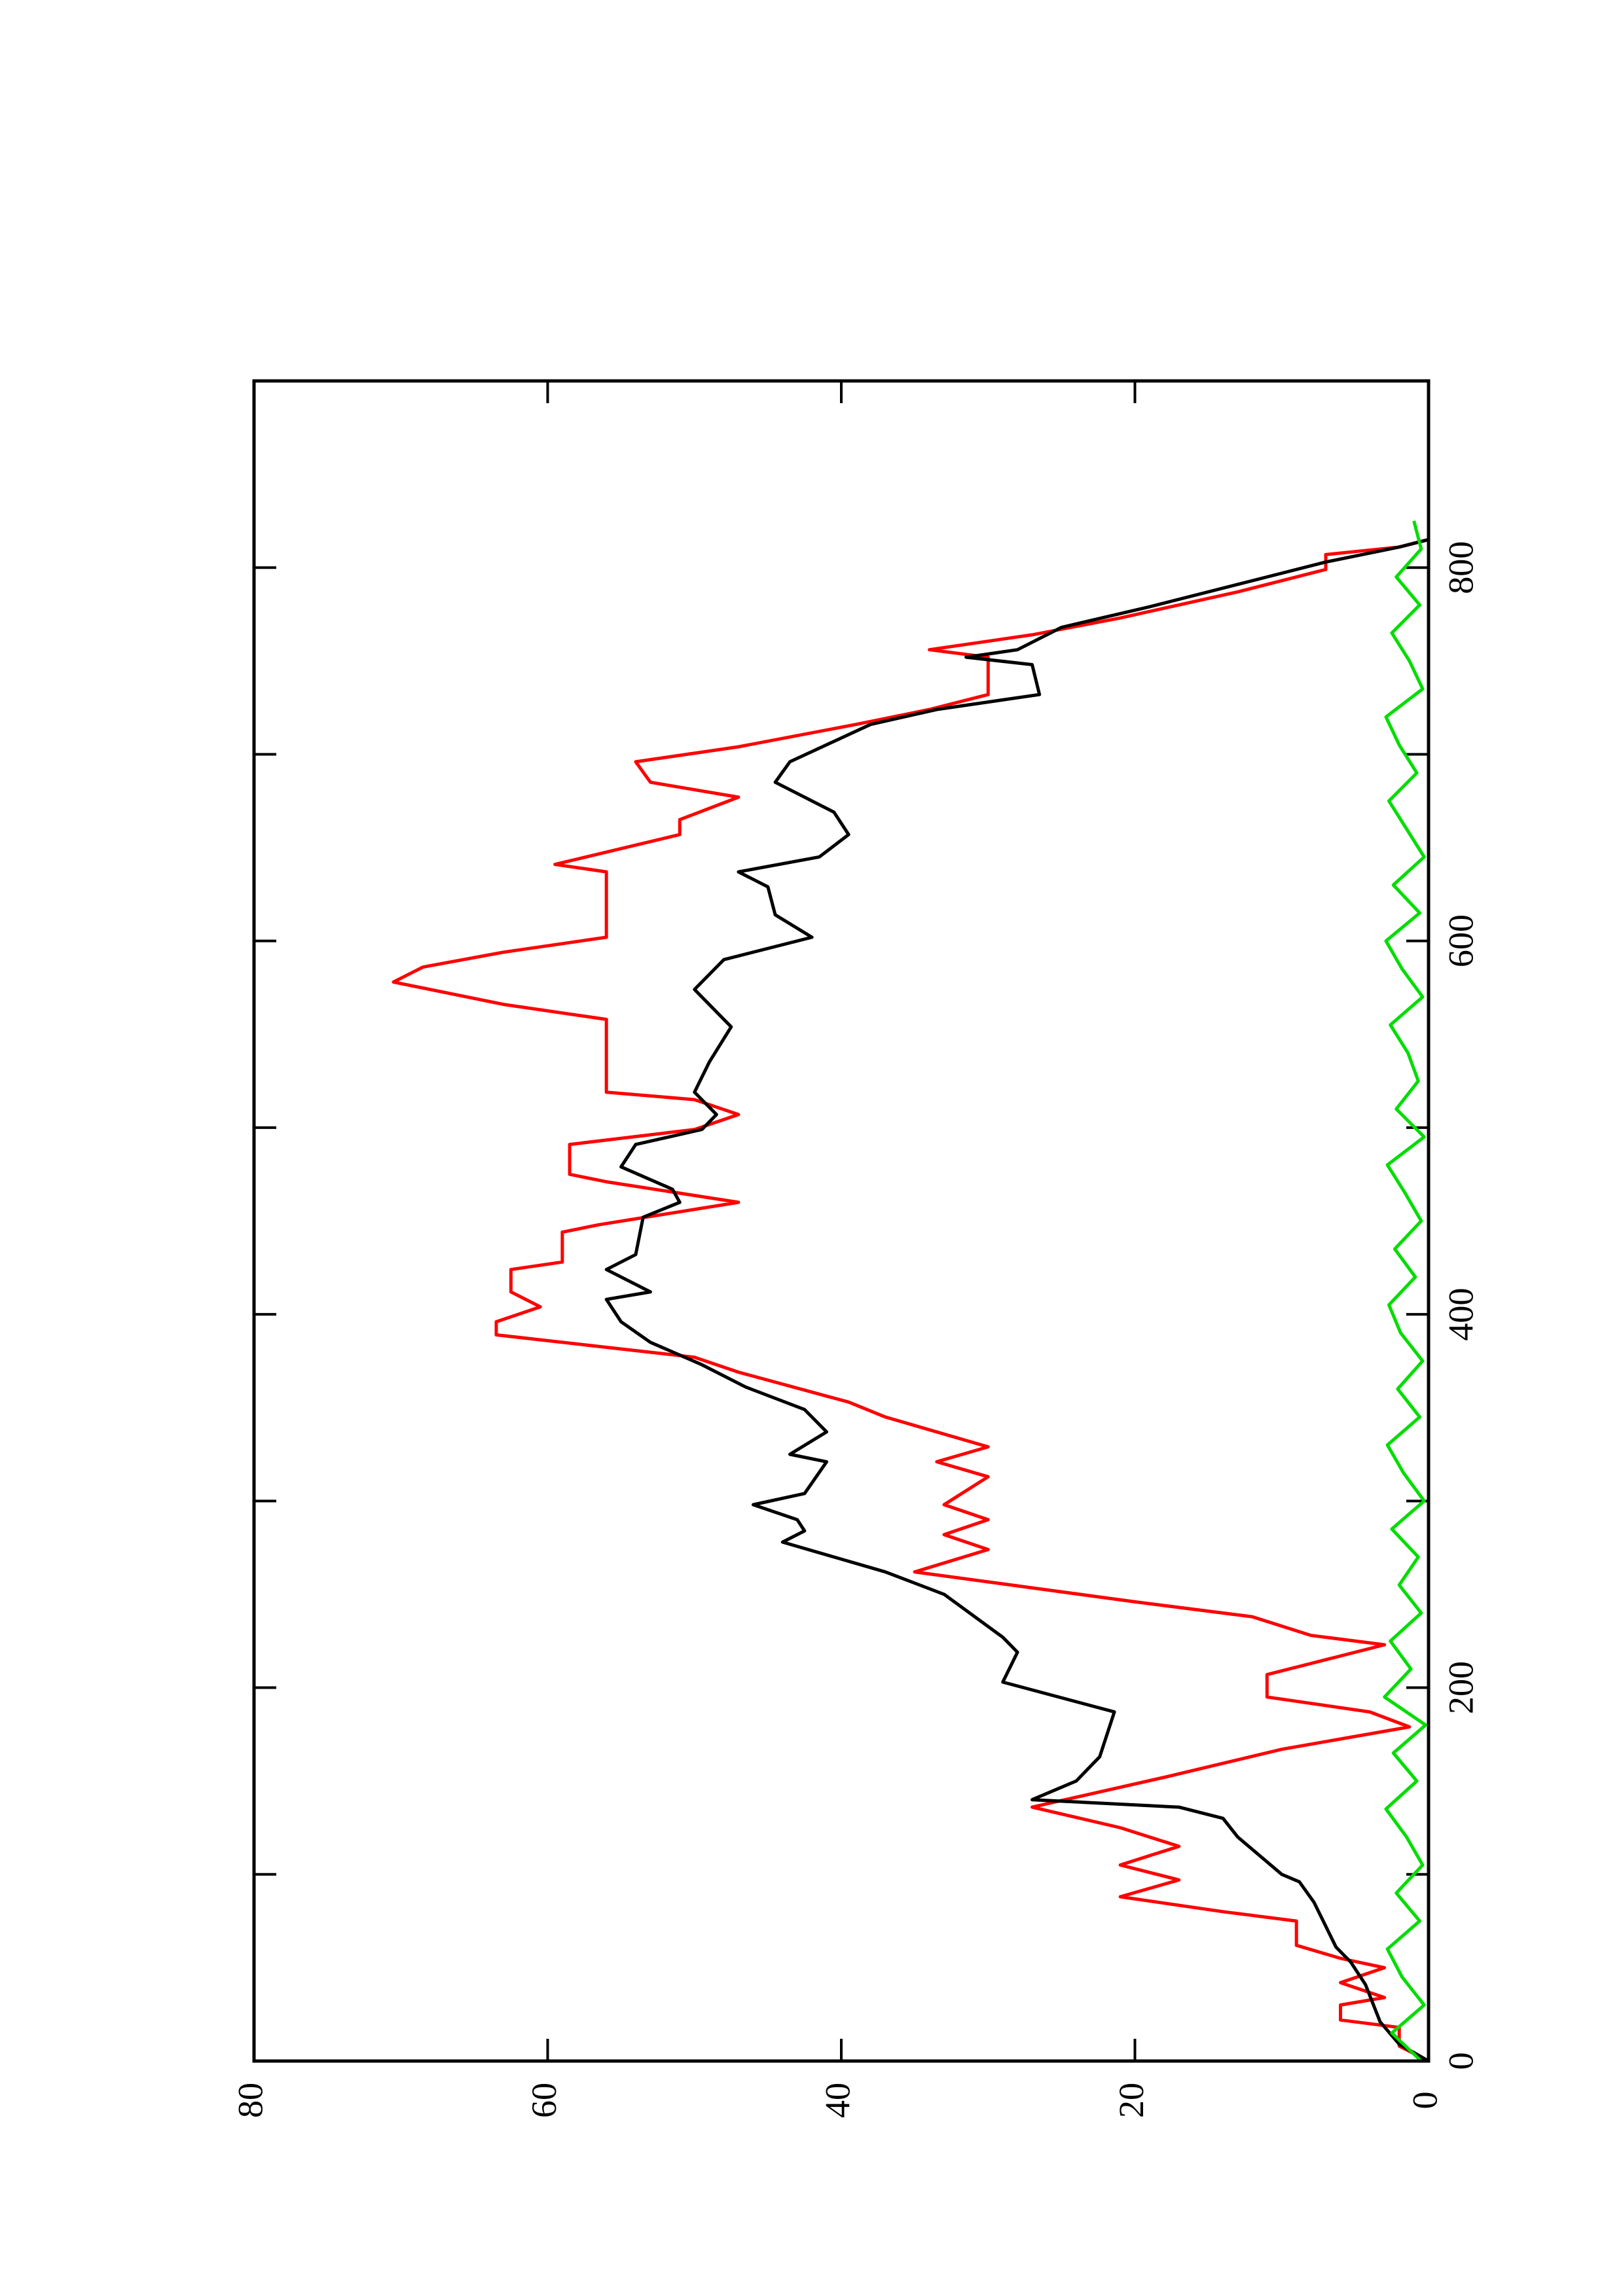 The image size is (1623, 2296). Describe the element at coordinates (1460, 2061) in the screenshot. I see `x-tick-label: 0` at that location.